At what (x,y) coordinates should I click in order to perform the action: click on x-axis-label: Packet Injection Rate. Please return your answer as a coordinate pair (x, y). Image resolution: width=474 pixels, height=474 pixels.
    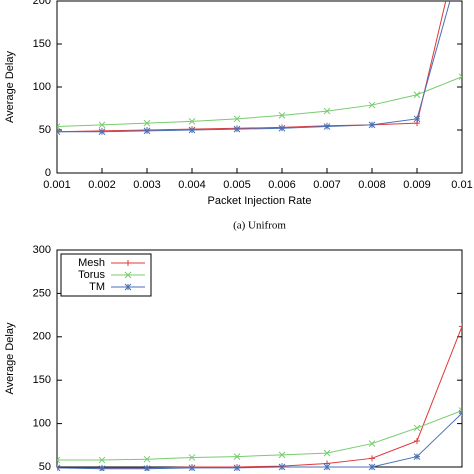
    Looking at the image, I should click on (260, 201).